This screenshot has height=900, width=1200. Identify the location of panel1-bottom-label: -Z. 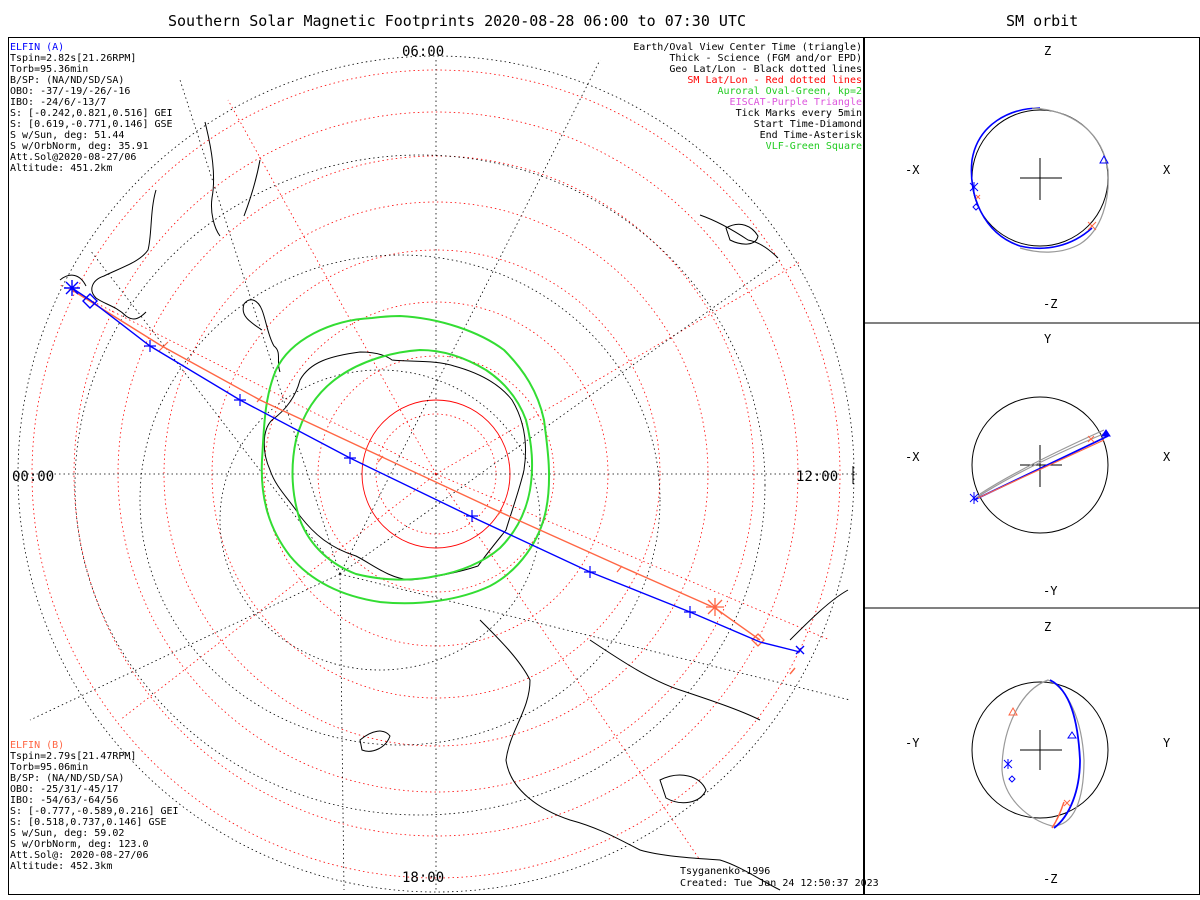
(1050, 304).